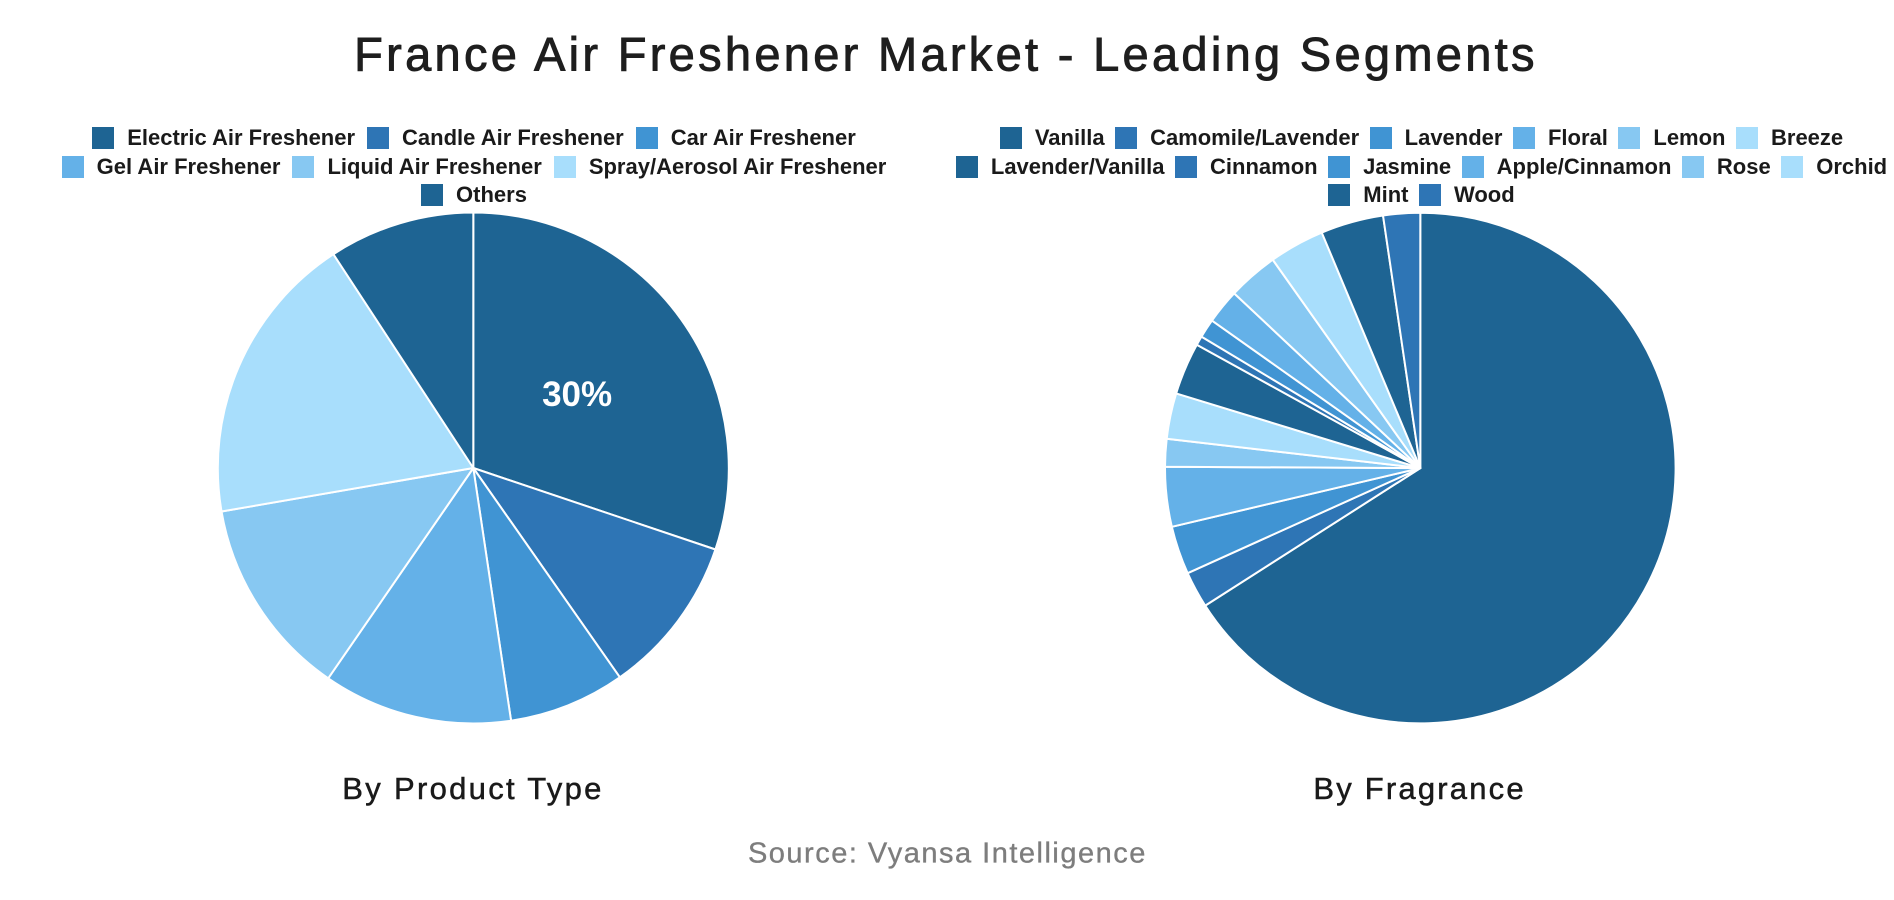 The image size is (1894, 900). I want to click on svg-text: Source: Vyansa Intelligence, so click(947, 854).